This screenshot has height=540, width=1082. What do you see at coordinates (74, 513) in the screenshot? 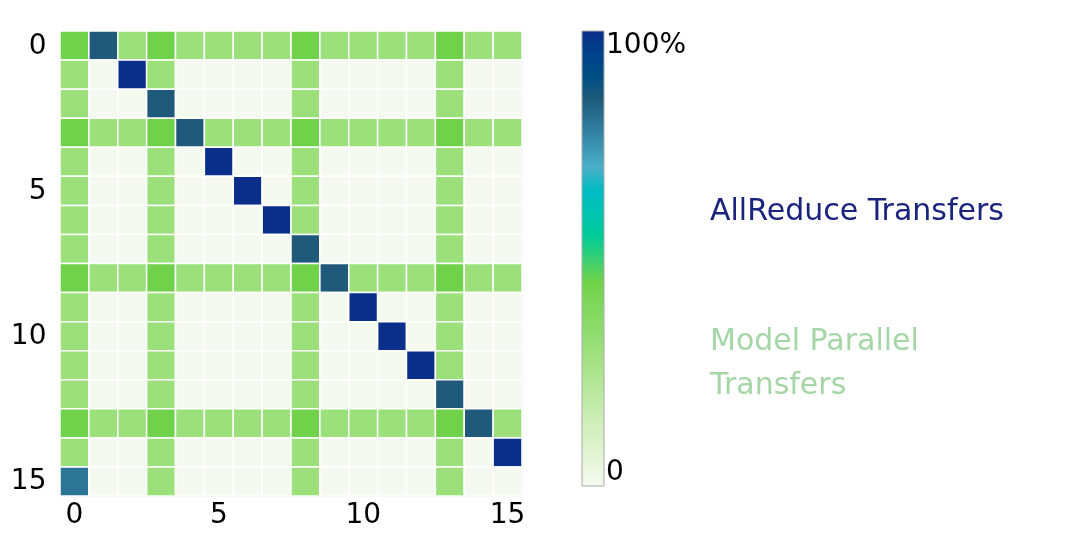
I see `x-tick-label: 0` at bounding box center [74, 513].